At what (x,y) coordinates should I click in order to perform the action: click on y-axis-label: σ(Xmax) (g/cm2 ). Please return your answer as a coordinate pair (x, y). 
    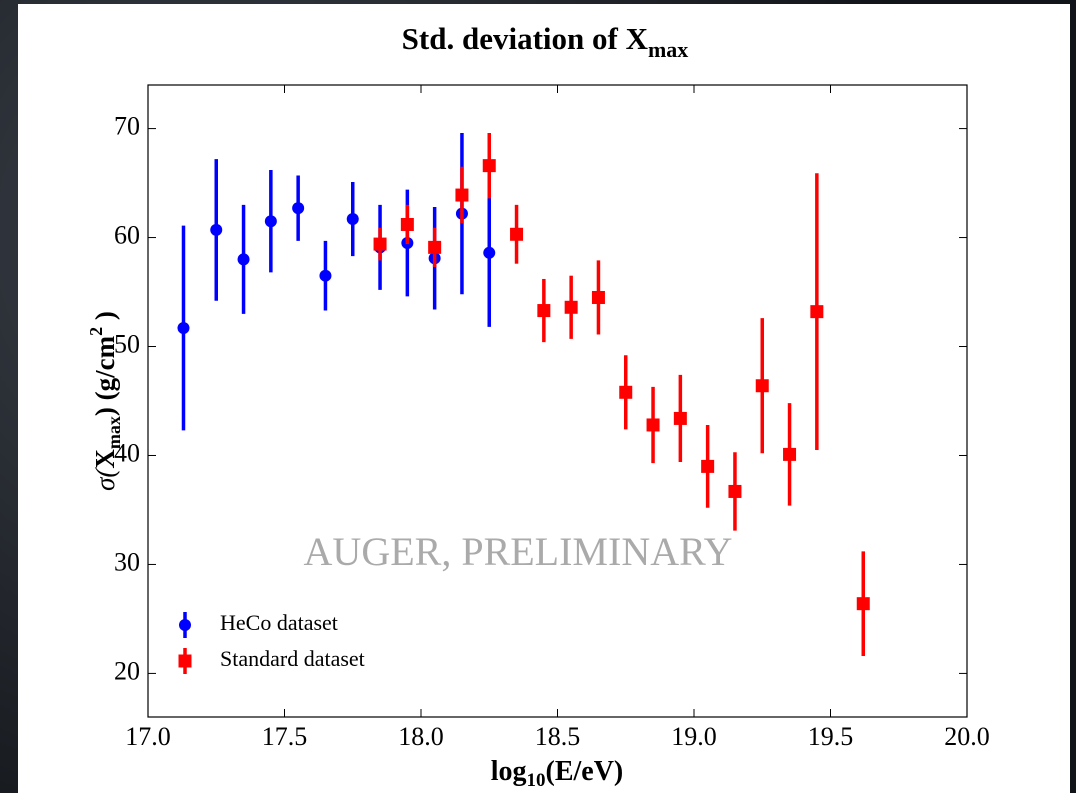
    Looking at the image, I should click on (105, 401).